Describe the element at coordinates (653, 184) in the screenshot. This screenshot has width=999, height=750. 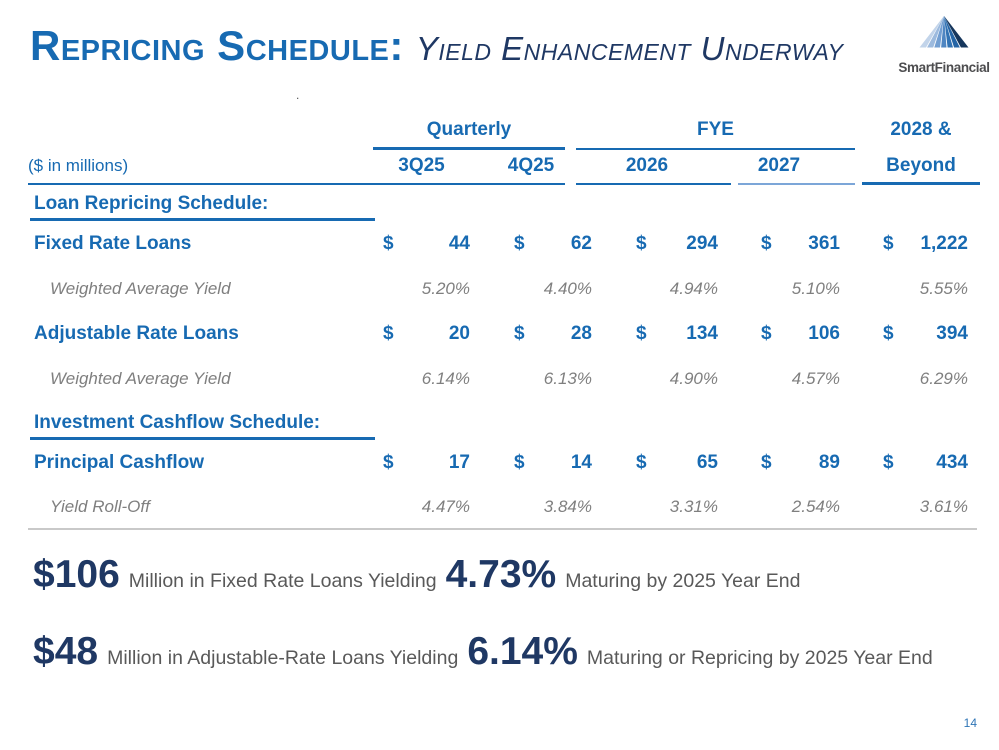
I see `rule-2026-bottom` at that location.